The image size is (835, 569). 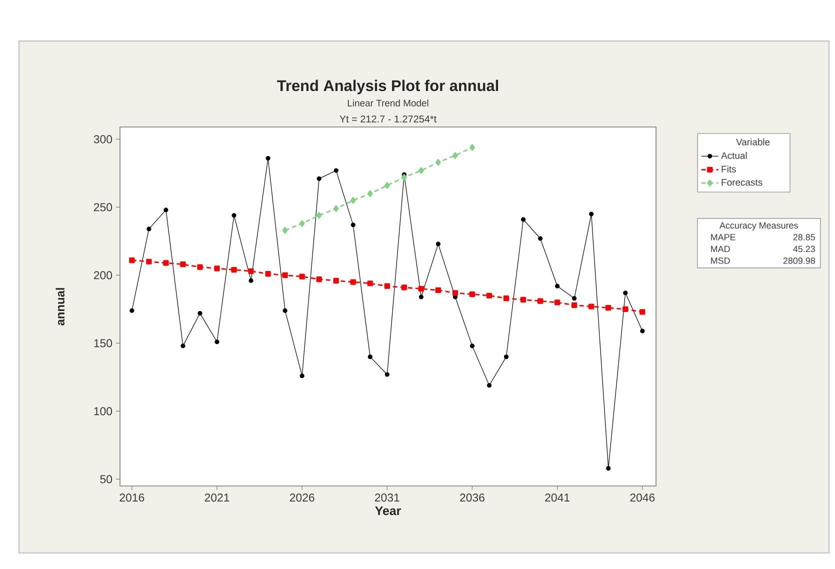 What do you see at coordinates (217, 498) in the screenshot?
I see `x-tick-label: 2021` at bounding box center [217, 498].